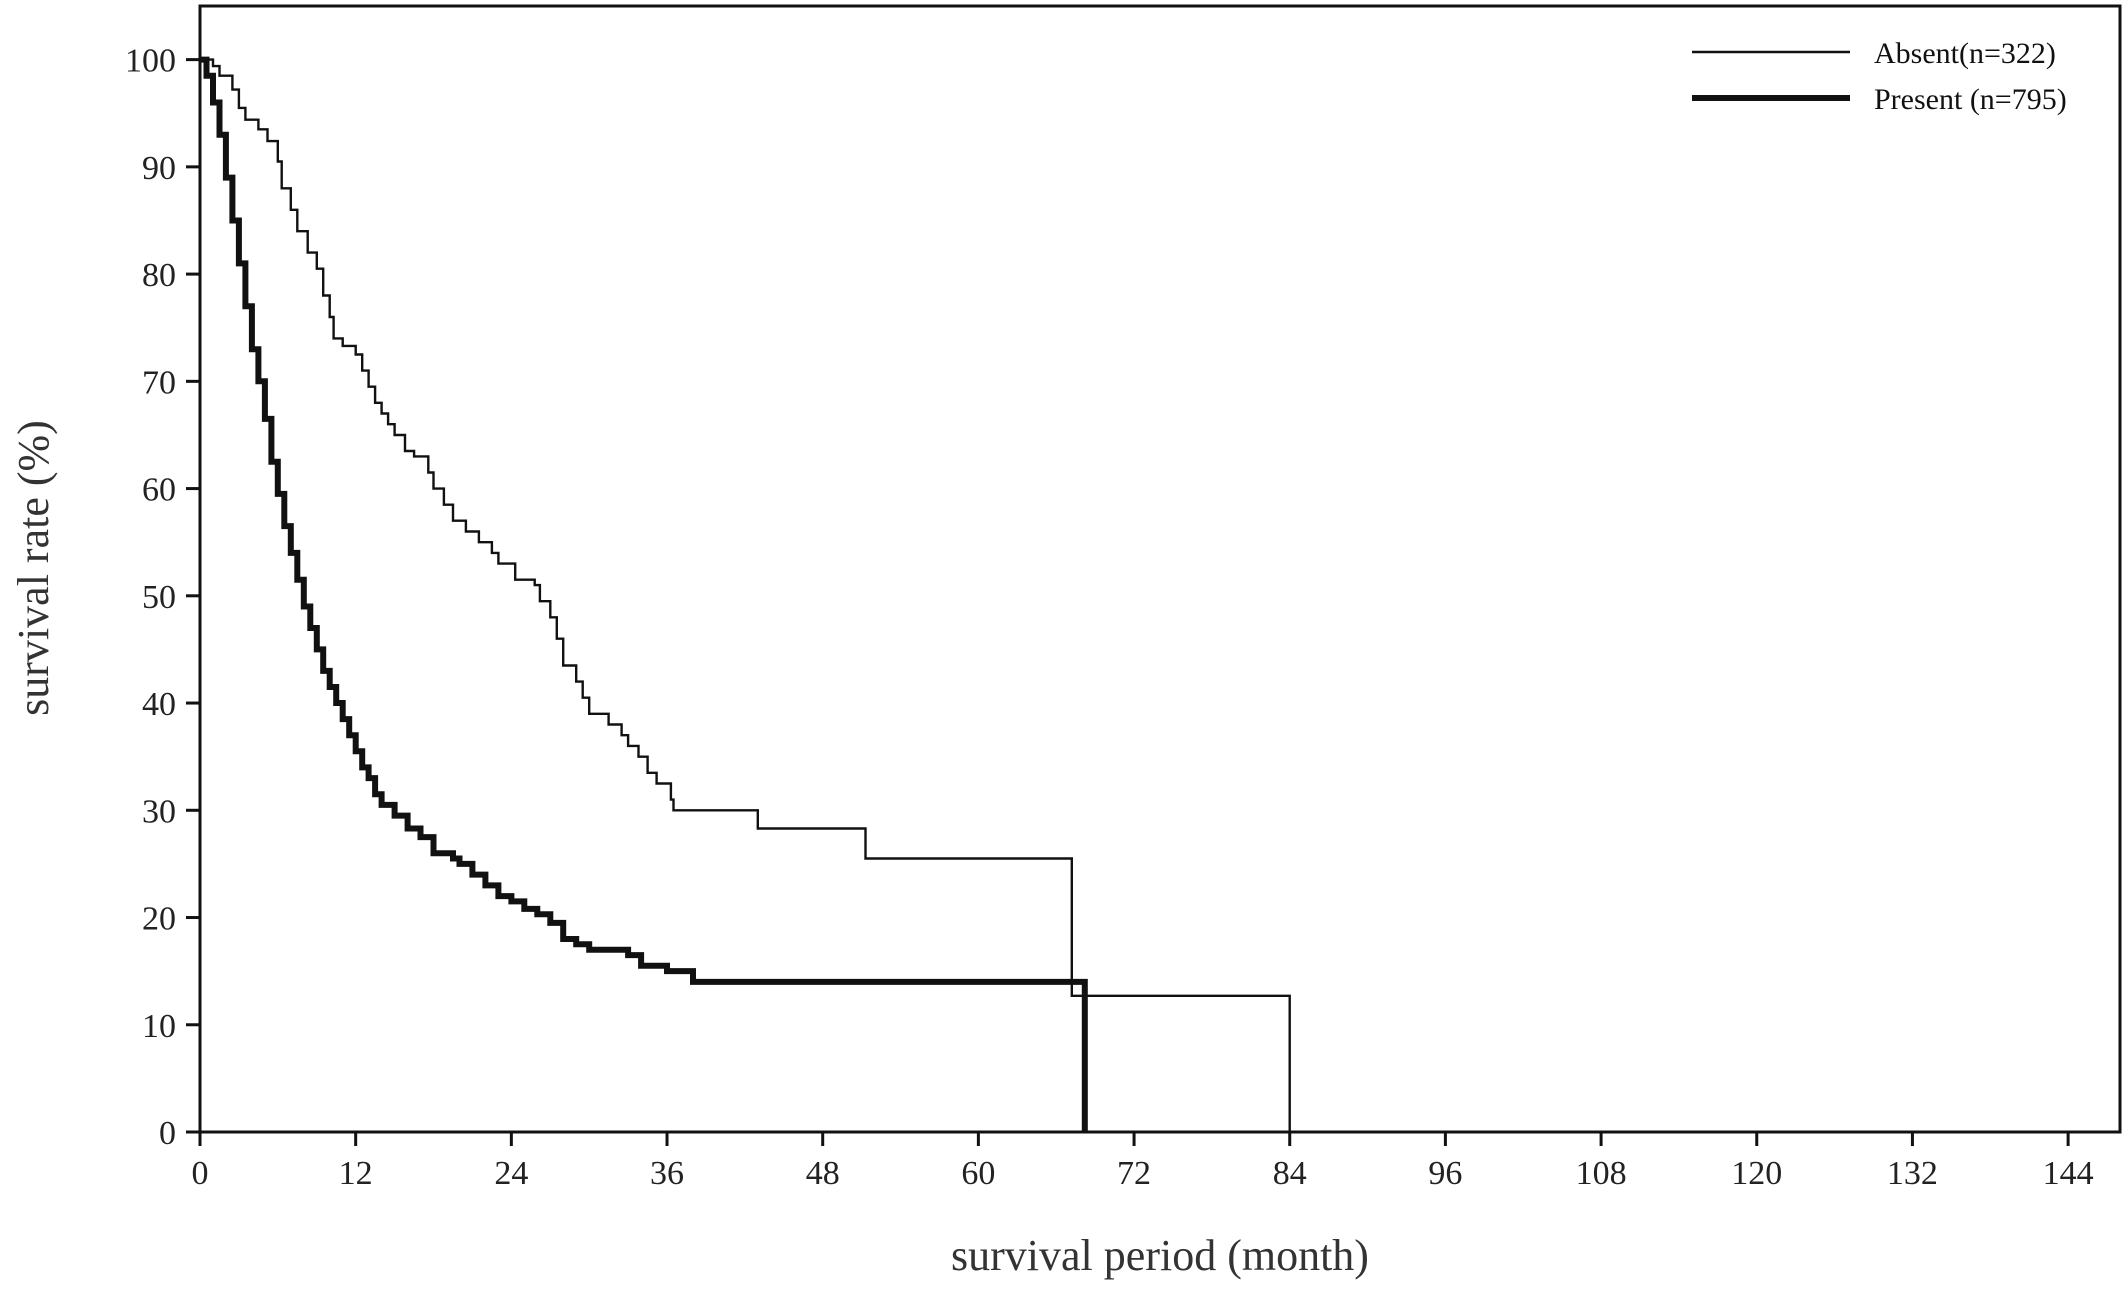 The width and height of the screenshot is (2128, 1294). What do you see at coordinates (1912, 1173) in the screenshot?
I see `x-tick-label: 132` at bounding box center [1912, 1173].